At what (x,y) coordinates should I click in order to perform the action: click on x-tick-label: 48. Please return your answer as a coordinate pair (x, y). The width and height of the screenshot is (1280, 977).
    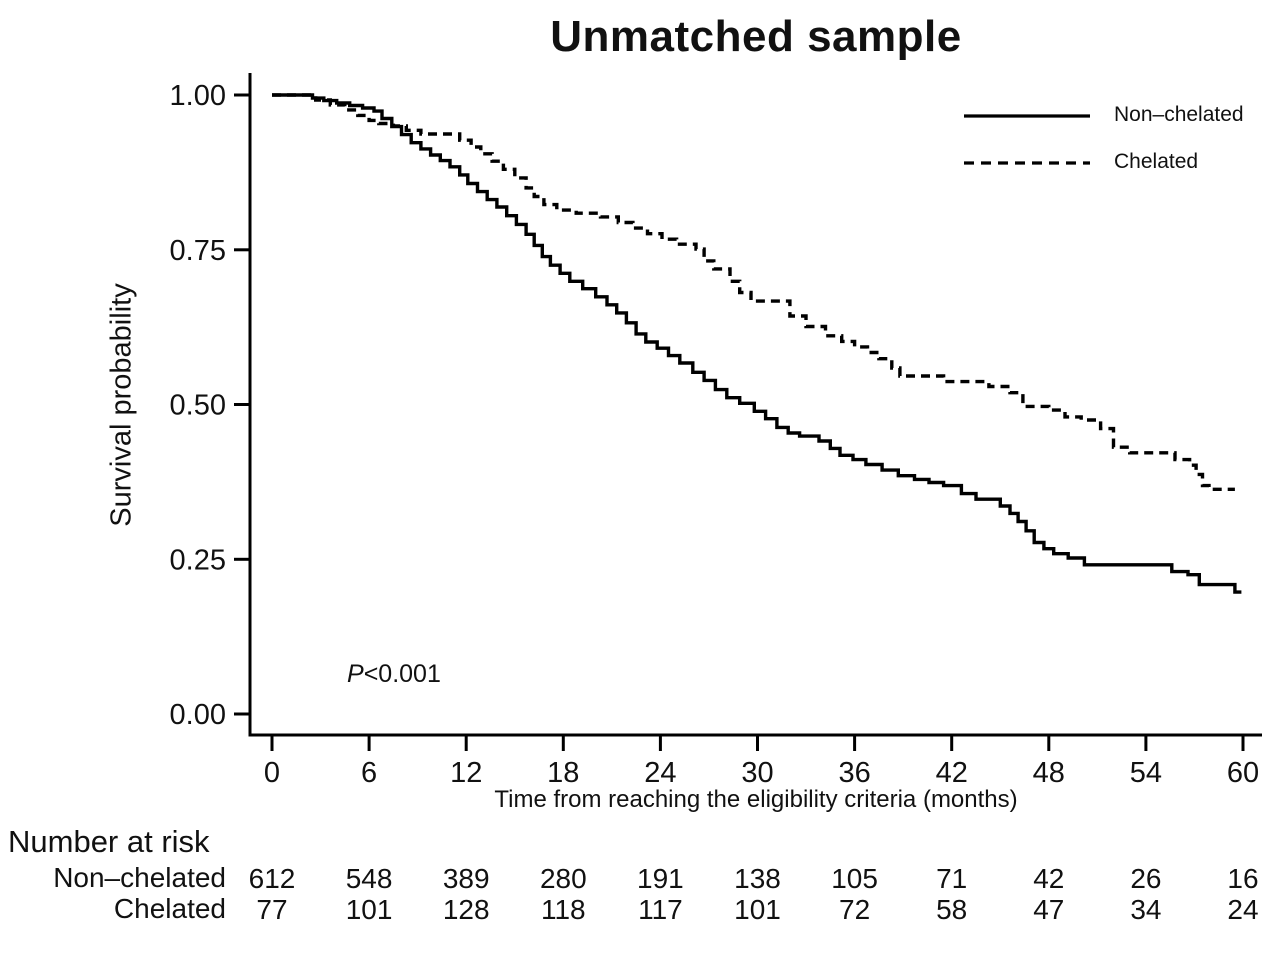
    Looking at the image, I should click on (1049, 773).